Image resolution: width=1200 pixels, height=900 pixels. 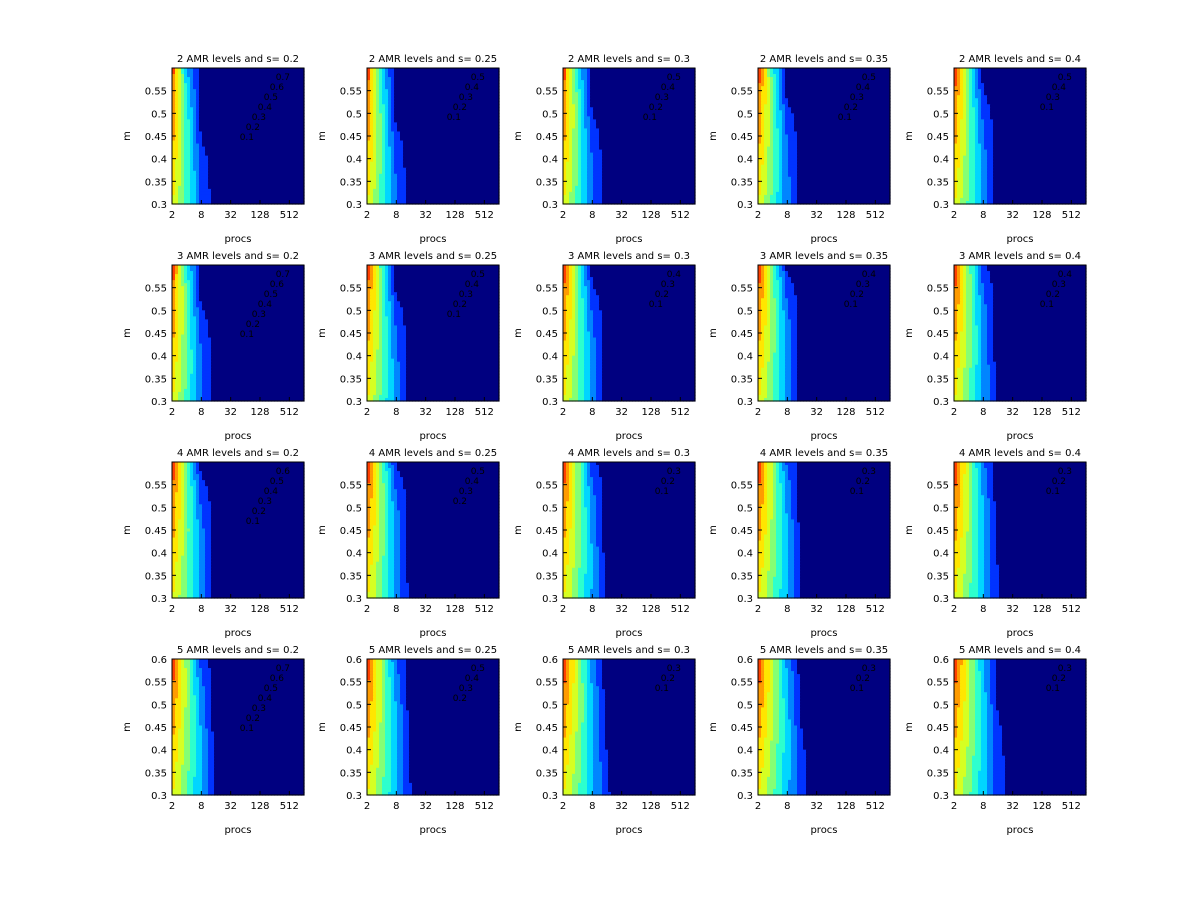 I want to click on contour-label: 0.3, so click(x=466, y=98).